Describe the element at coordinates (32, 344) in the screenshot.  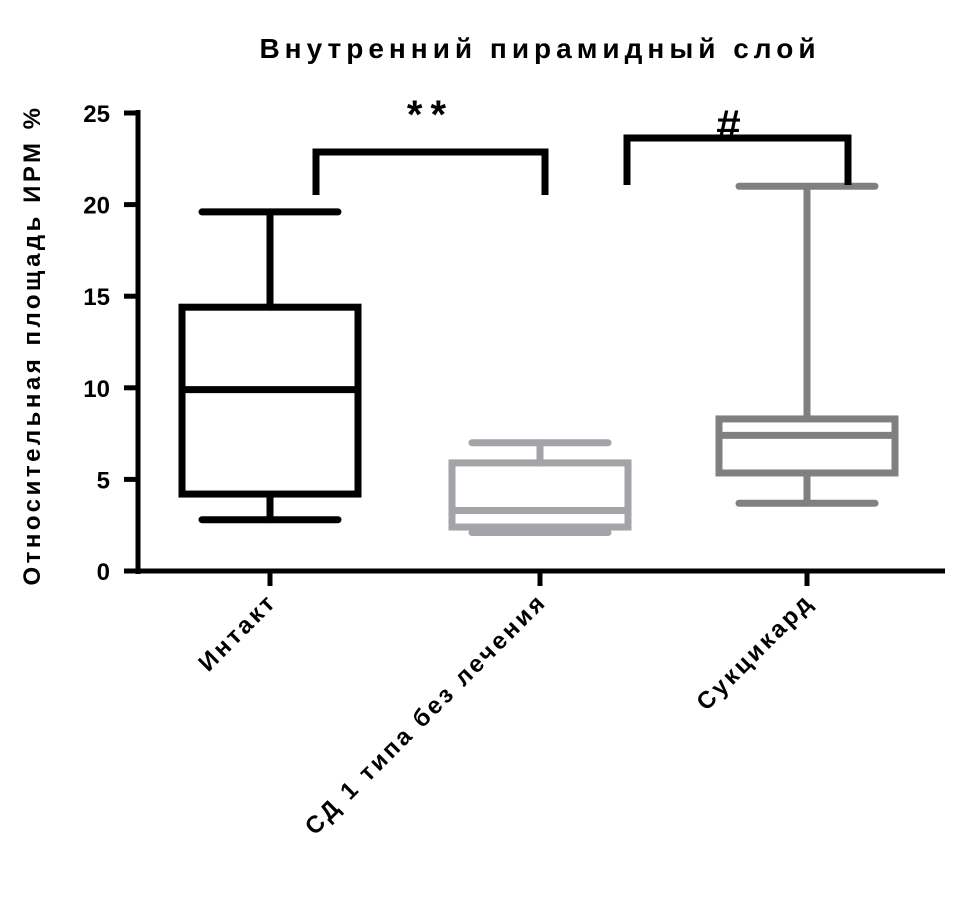
I see `y-axis-label: Относительная площадь ИРМ %` at that location.